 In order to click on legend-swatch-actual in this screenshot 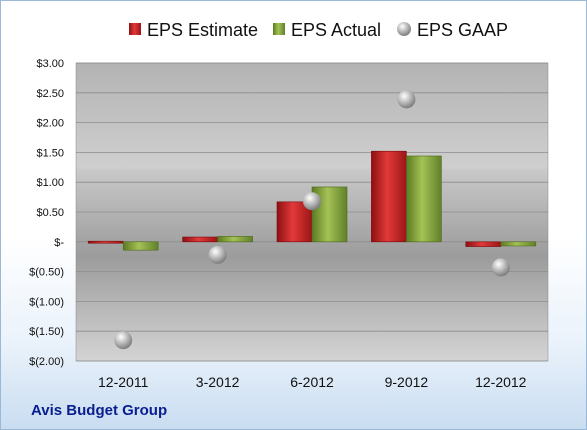, I will do `click(279, 29)`.